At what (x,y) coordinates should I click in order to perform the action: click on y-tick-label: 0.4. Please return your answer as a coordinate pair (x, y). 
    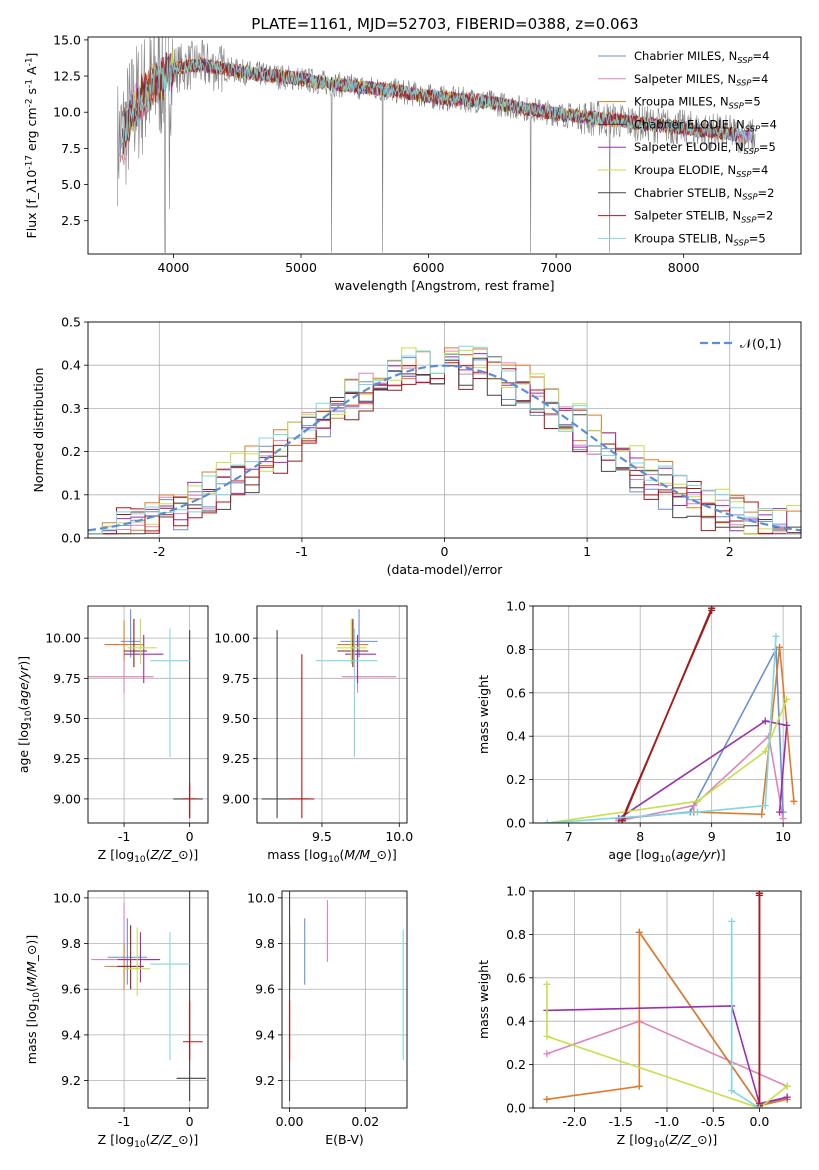
    Looking at the image, I should click on (516, 1021).